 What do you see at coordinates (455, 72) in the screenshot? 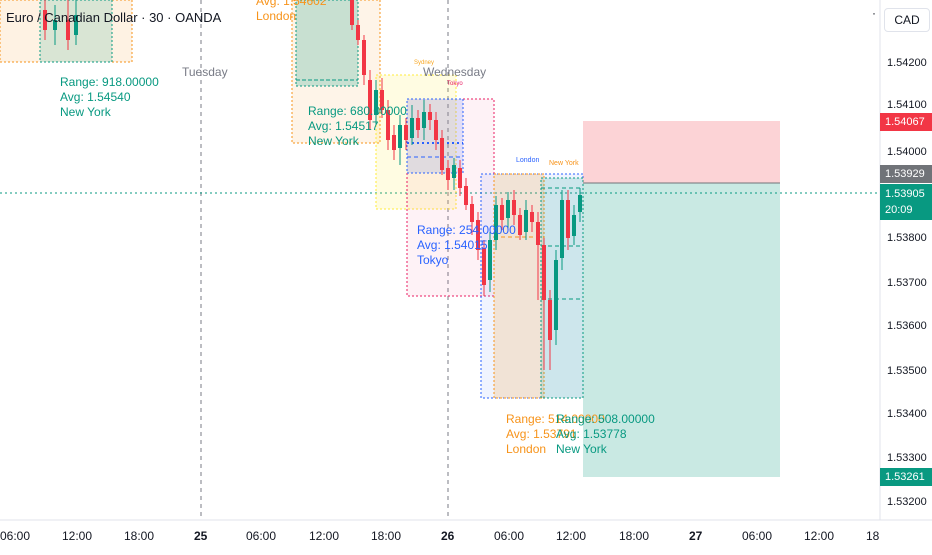
I see `day-label-wednesday: Wednesday` at bounding box center [455, 72].